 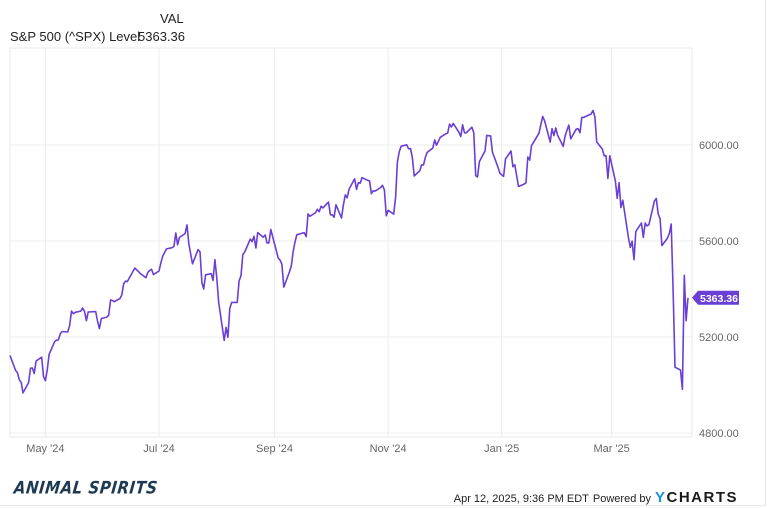 I want to click on x-tick-label: Jan '25, so click(x=501, y=449).